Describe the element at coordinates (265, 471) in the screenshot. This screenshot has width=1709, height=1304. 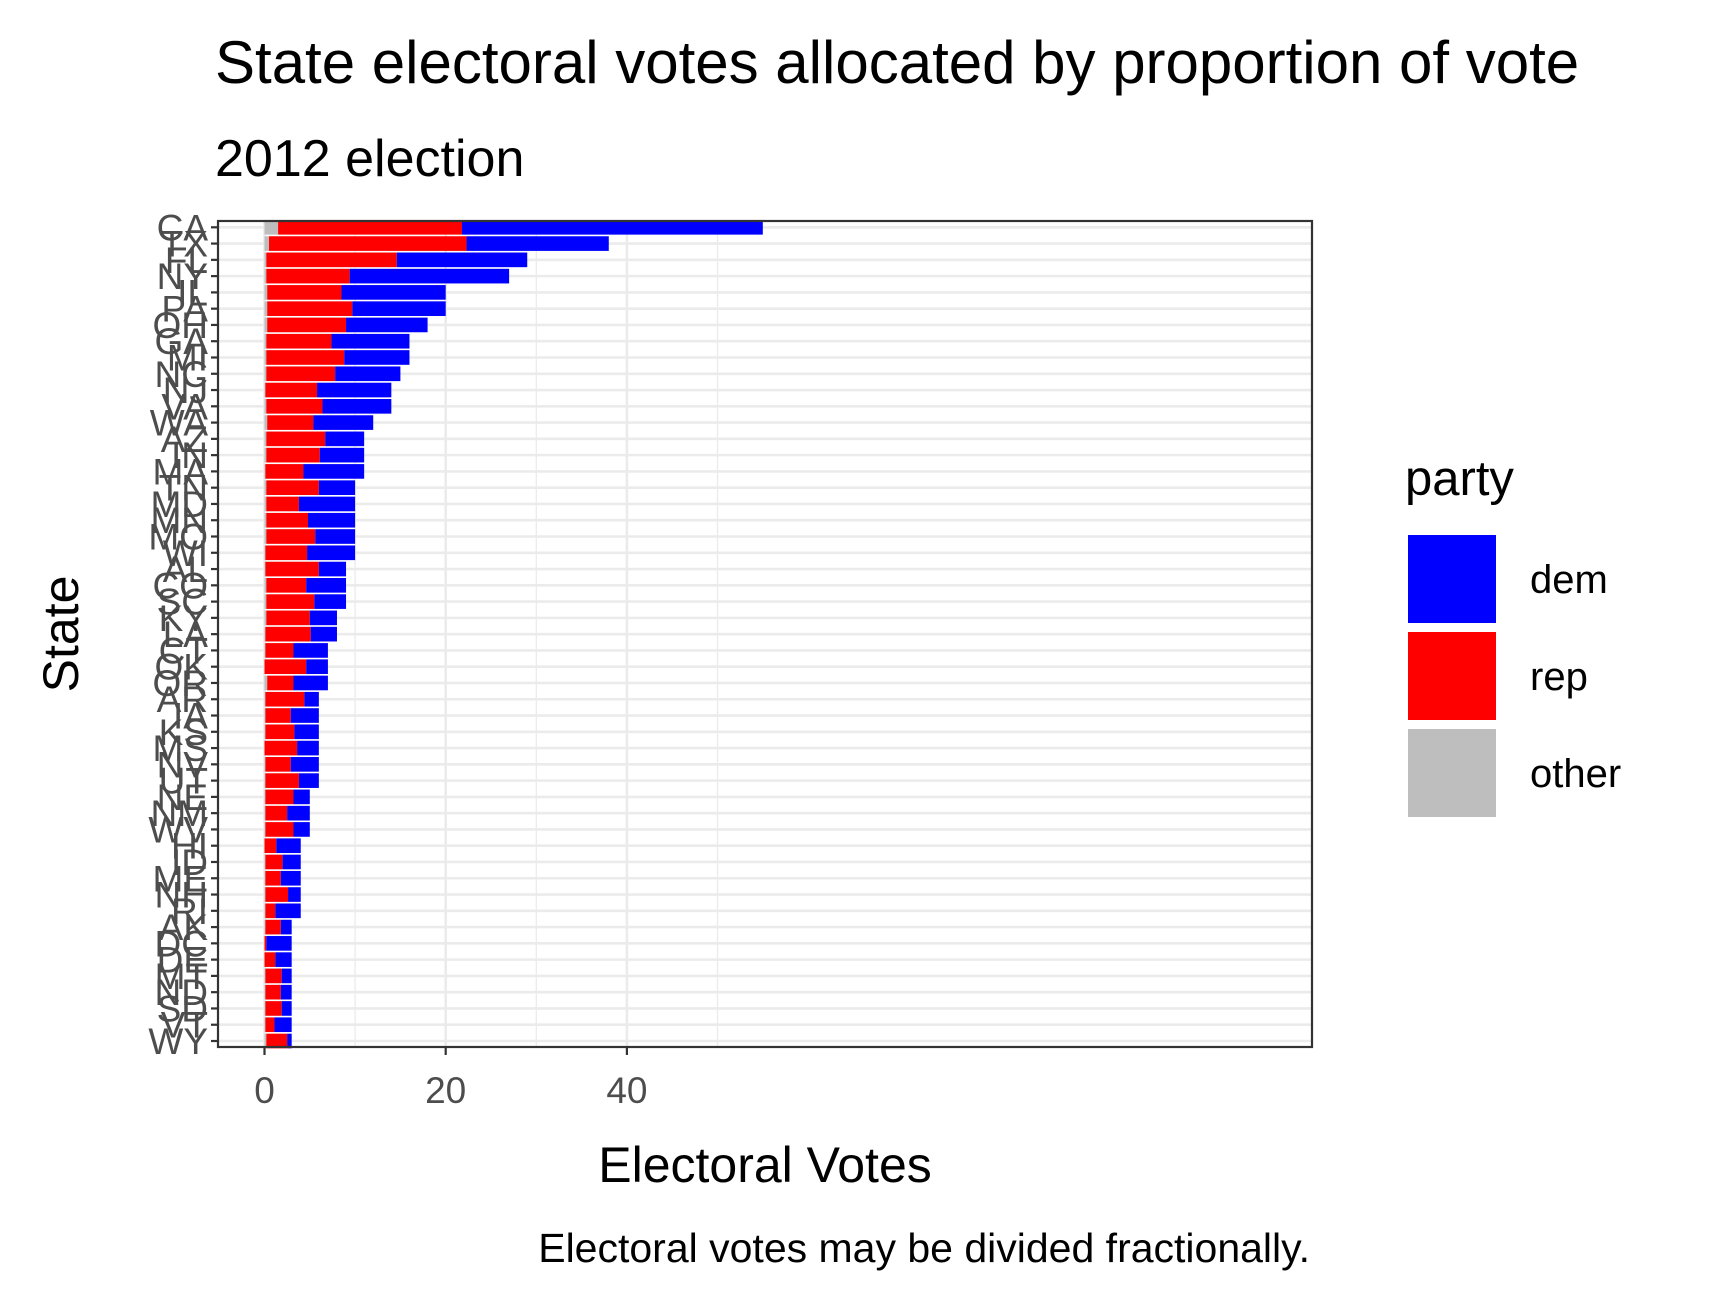
I see `bar-MA-other` at that location.